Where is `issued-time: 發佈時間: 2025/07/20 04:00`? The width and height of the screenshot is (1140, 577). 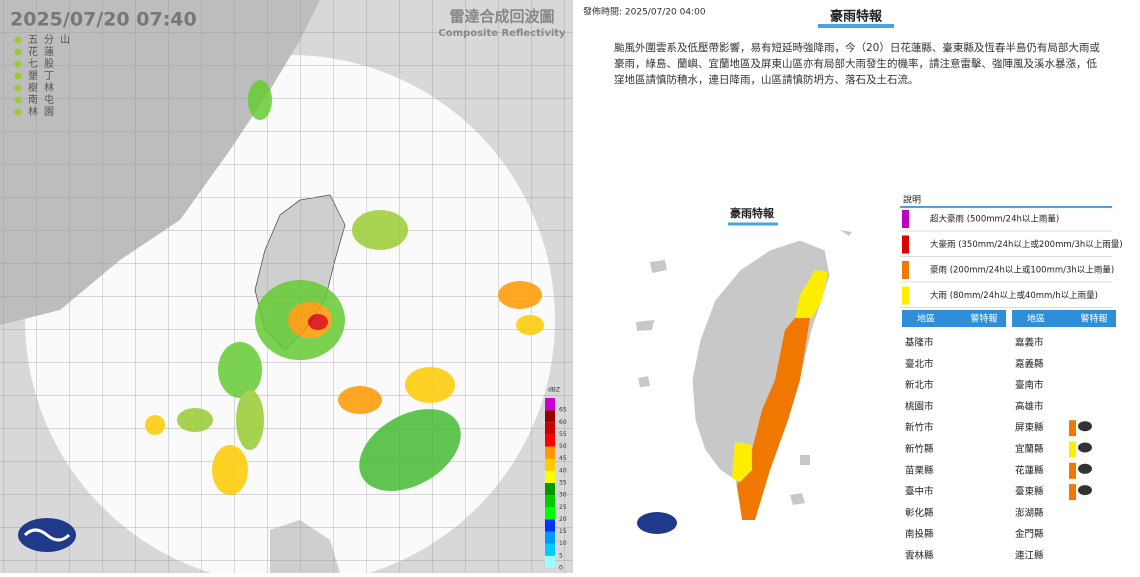 issued-time: 發佈時間: 2025/07/20 04:00 is located at coordinates (644, 12).